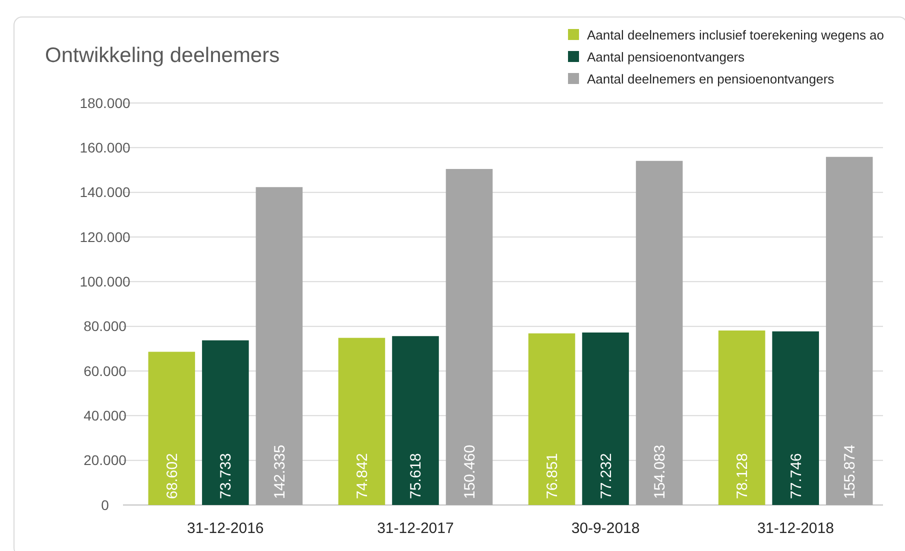 This screenshot has height=551, width=905. Describe the element at coordinates (416, 476) in the screenshot. I see `data-label: 75.618` at that location.